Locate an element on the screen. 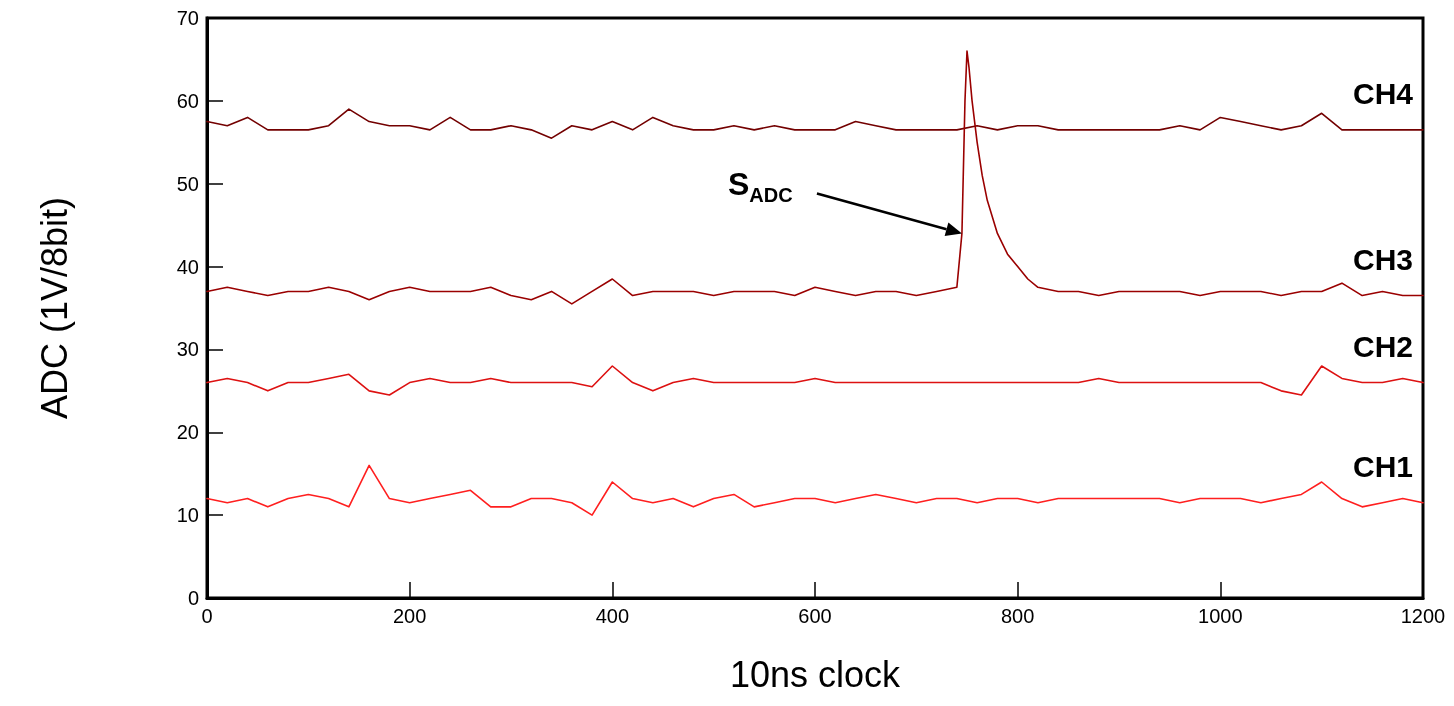 The width and height of the screenshot is (1454, 706). x-axis-title: 10ns clock is located at coordinates (815, 674).